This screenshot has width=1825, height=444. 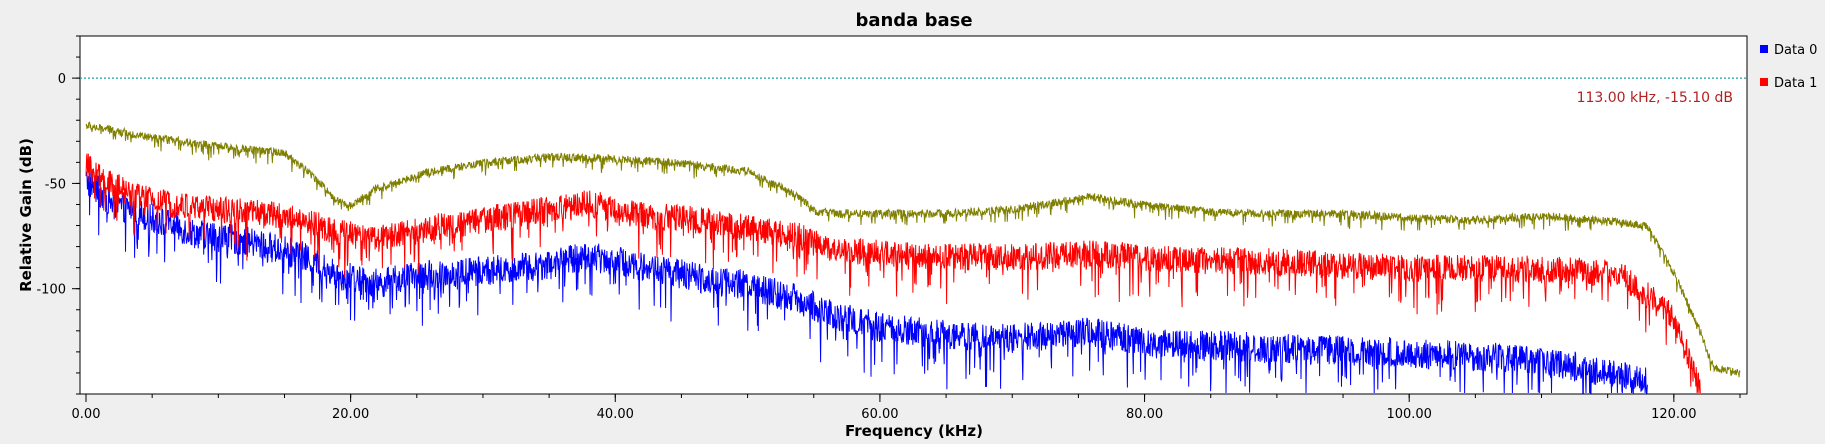 What do you see at coordinates (615, 414) in the screenshot?
I see `x-tick-label: 40.00` at bounding box center [615, 414].